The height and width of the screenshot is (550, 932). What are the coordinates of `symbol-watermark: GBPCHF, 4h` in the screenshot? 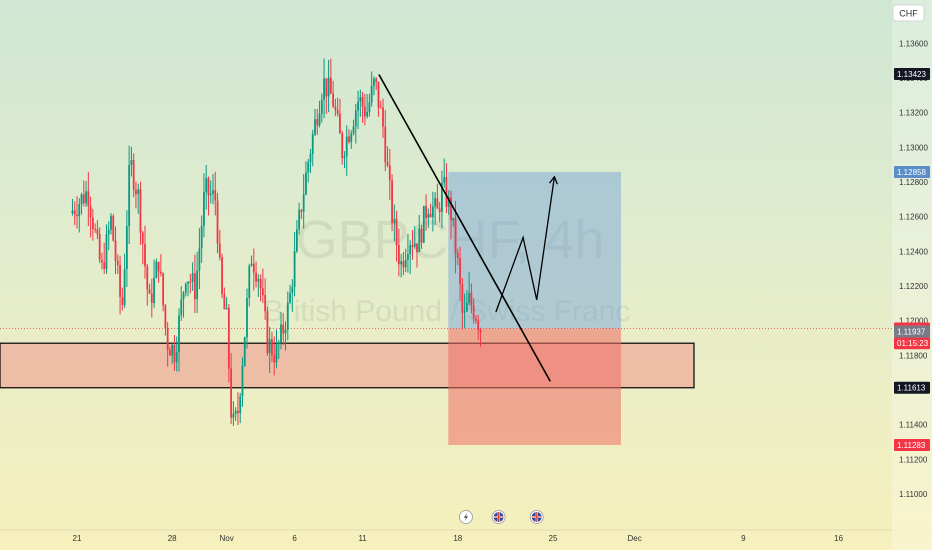 It's located at (449, 240).